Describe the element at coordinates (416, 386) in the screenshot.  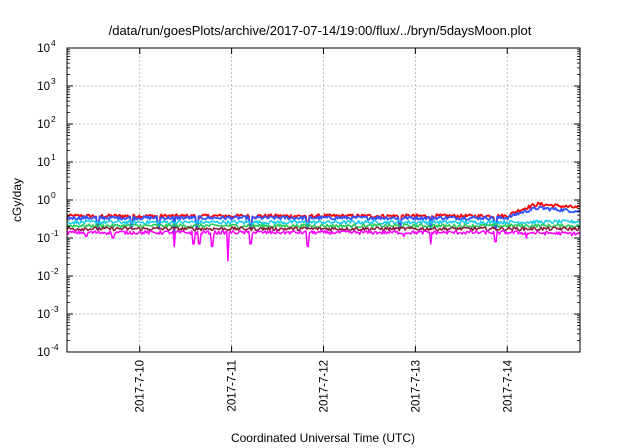
I see `x-tick-label: 2017-7-13` at that location.